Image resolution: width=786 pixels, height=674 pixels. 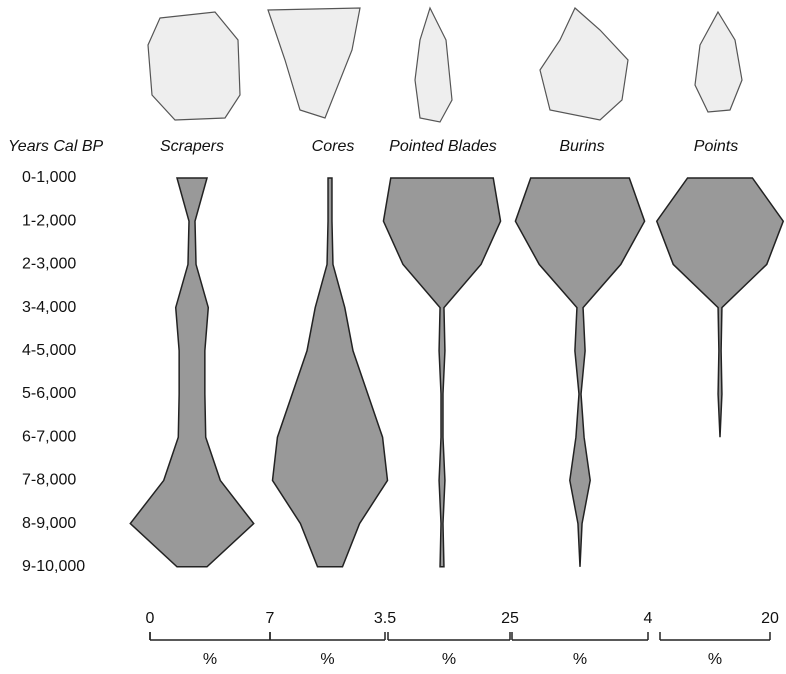 What do you see at coordinates (49, 220) in the screenshot?
I see `row-label: 1-2,000` at bounding box center [49, 220].